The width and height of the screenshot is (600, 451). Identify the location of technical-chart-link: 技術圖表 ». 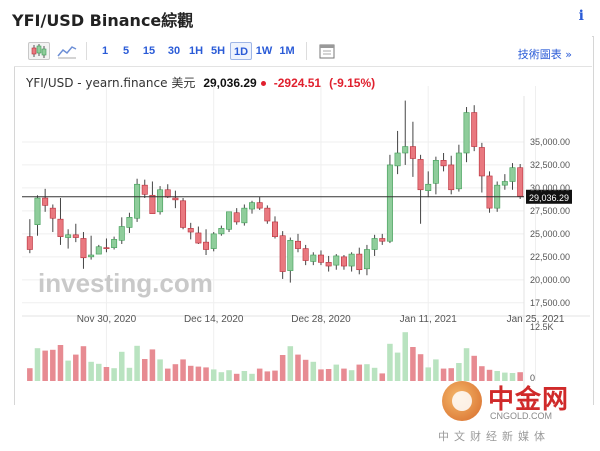
(544, 54).